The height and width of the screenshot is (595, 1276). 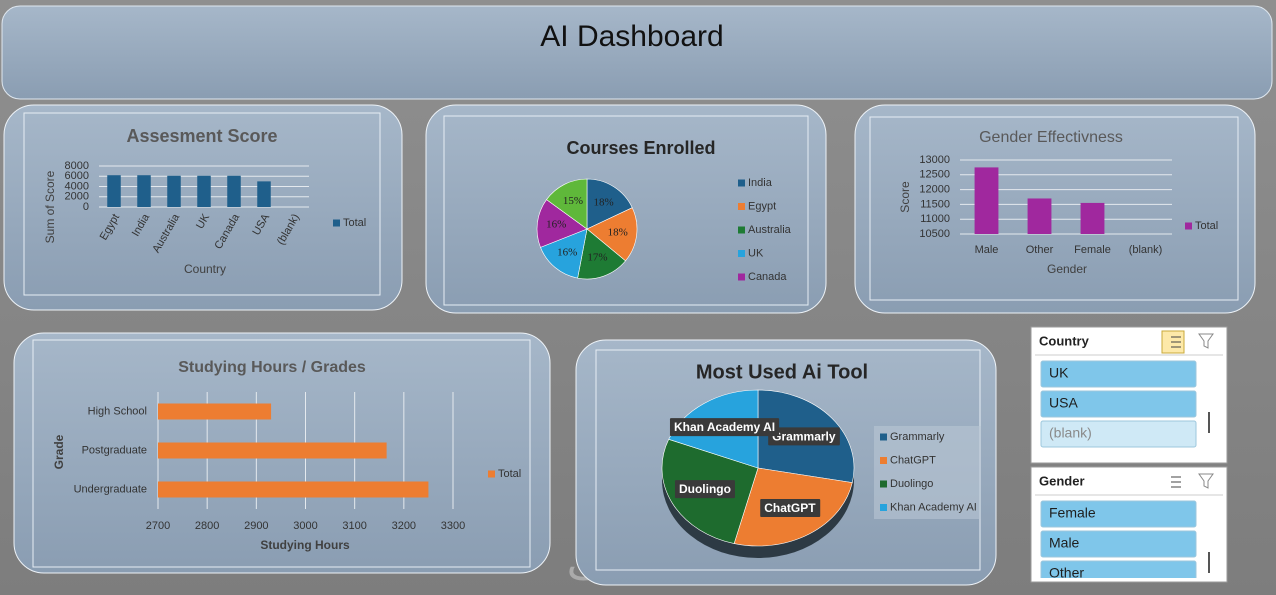 I want to click on slicer-items: Female Male Other, so click(x=1118, y=543).